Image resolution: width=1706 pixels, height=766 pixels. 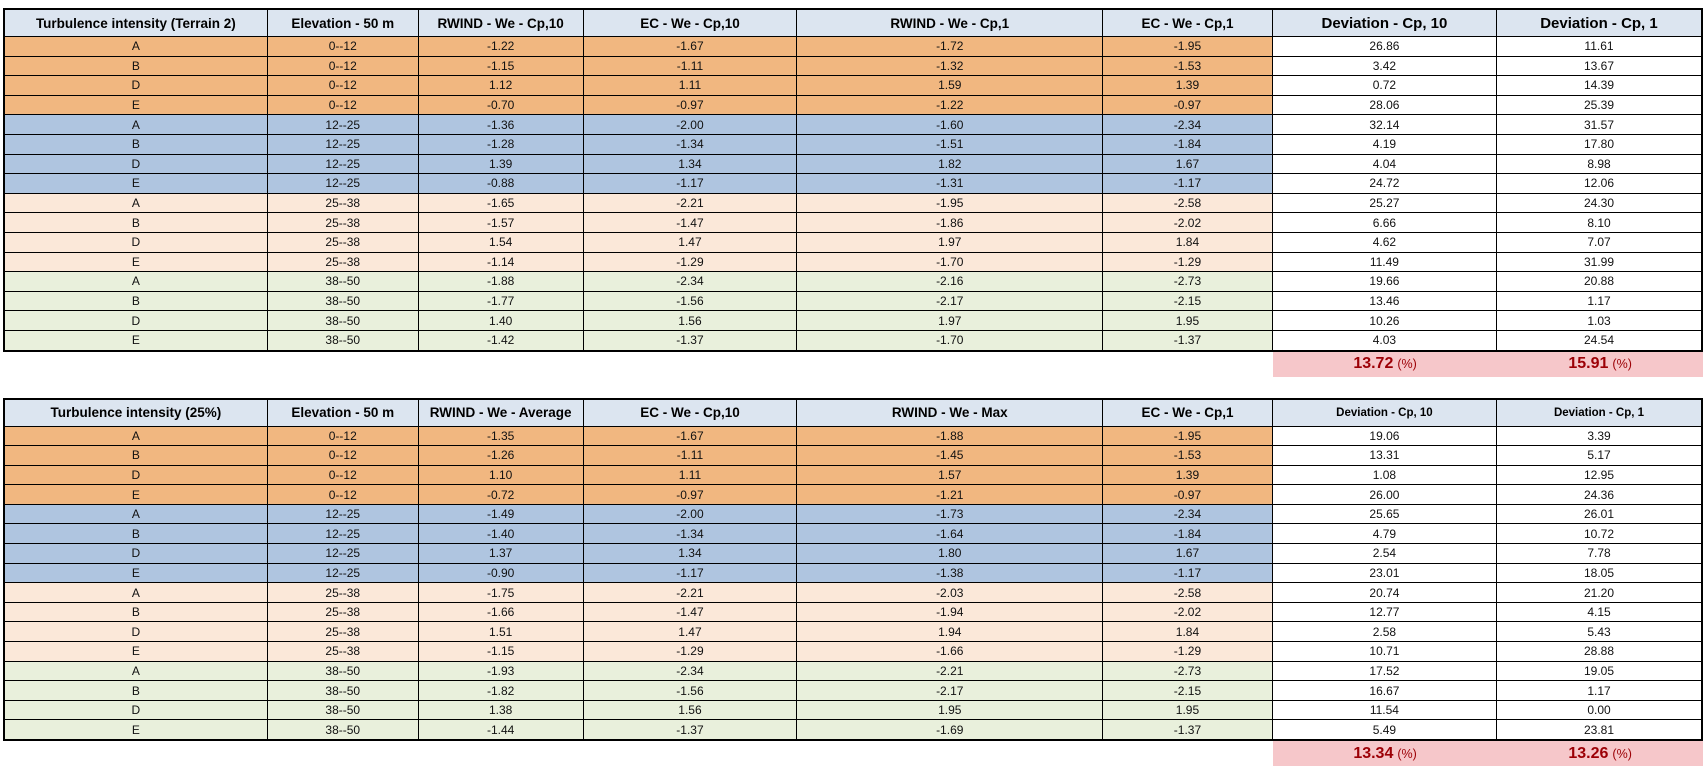 I want to click on value-cell: 1.47, so click(x=690, y=242).